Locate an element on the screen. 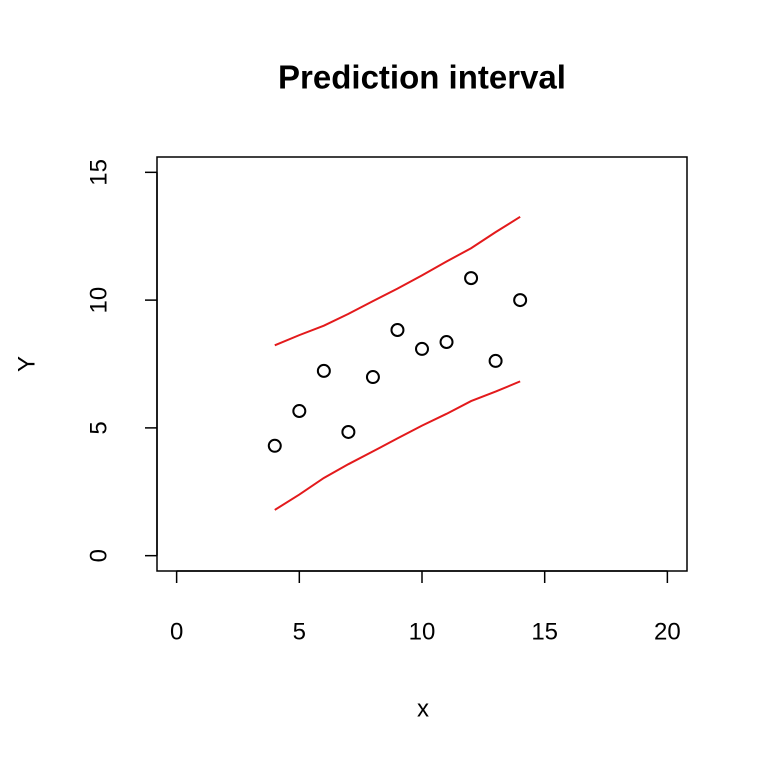 The height and width of the screenshot is (768, 768). y-tick-label: 15 is located at coordinates (98, 172).